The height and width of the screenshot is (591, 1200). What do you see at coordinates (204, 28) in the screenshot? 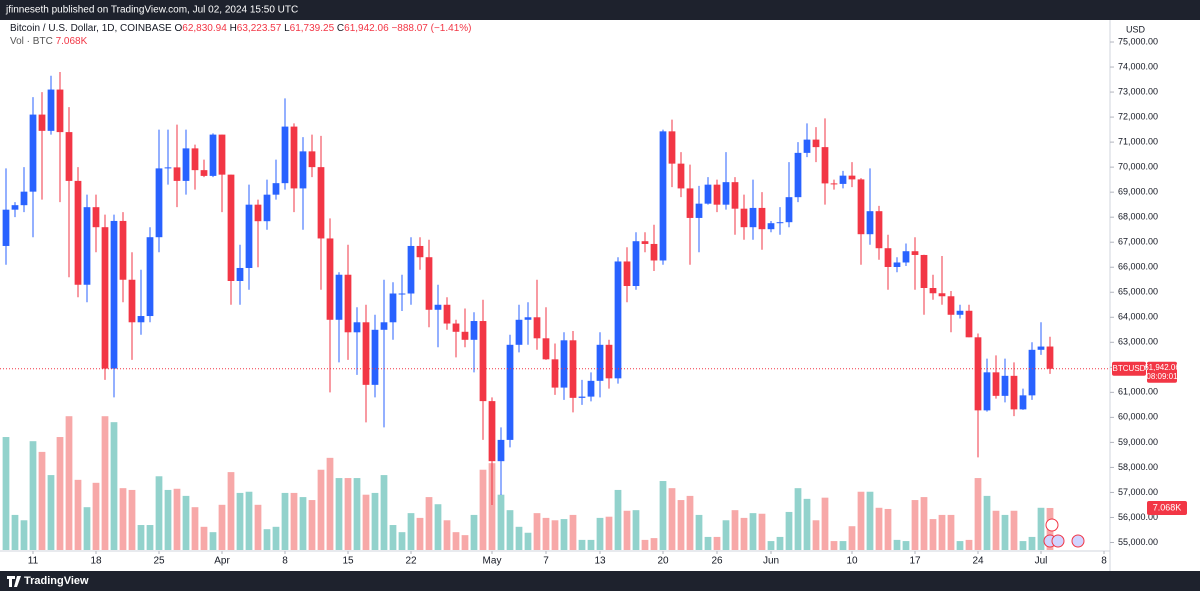
I see `legend-value: 62,830.94` at bounding box center [204, 28].